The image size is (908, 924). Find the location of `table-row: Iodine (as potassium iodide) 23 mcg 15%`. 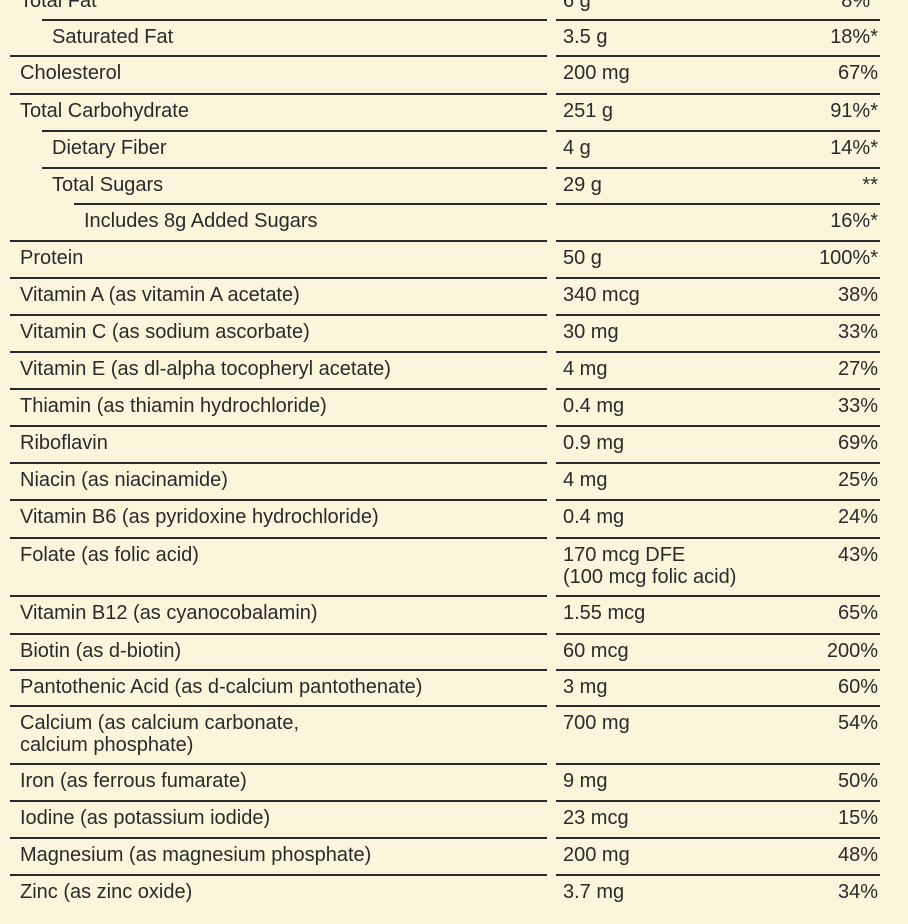

table-row: Iodine (as potassium iodide) 23 mcg 15% is located at coordinates (454, 819).